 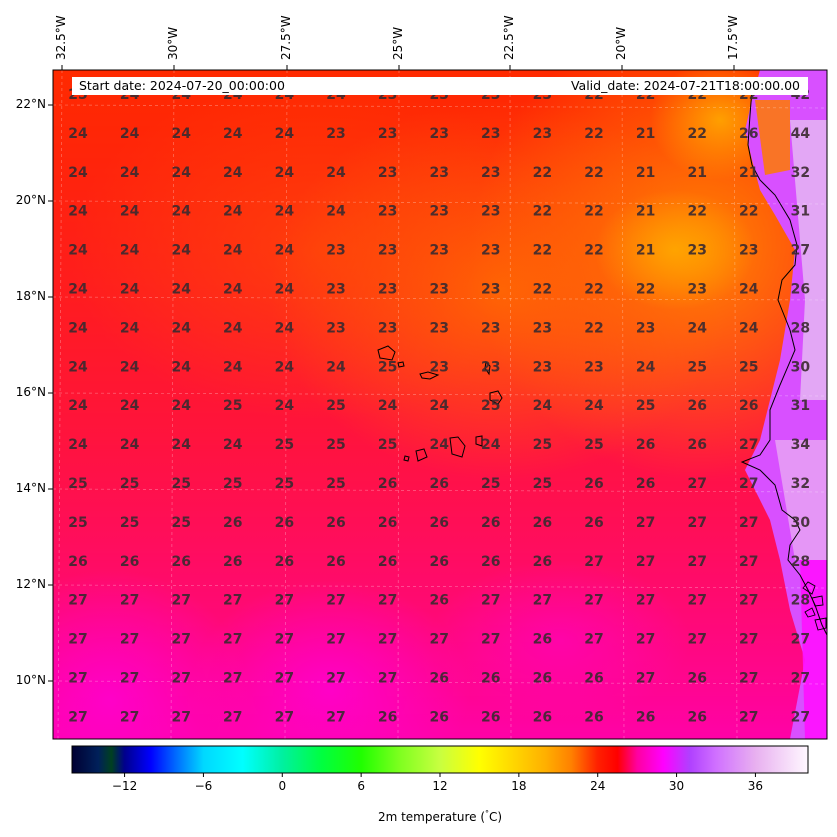 I want to click on grid-value-r12-c5: 26, so click(x=335, y=562).